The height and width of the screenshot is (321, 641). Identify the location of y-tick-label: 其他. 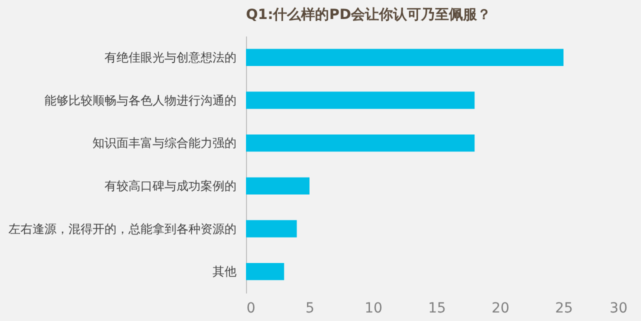
(224, 271).